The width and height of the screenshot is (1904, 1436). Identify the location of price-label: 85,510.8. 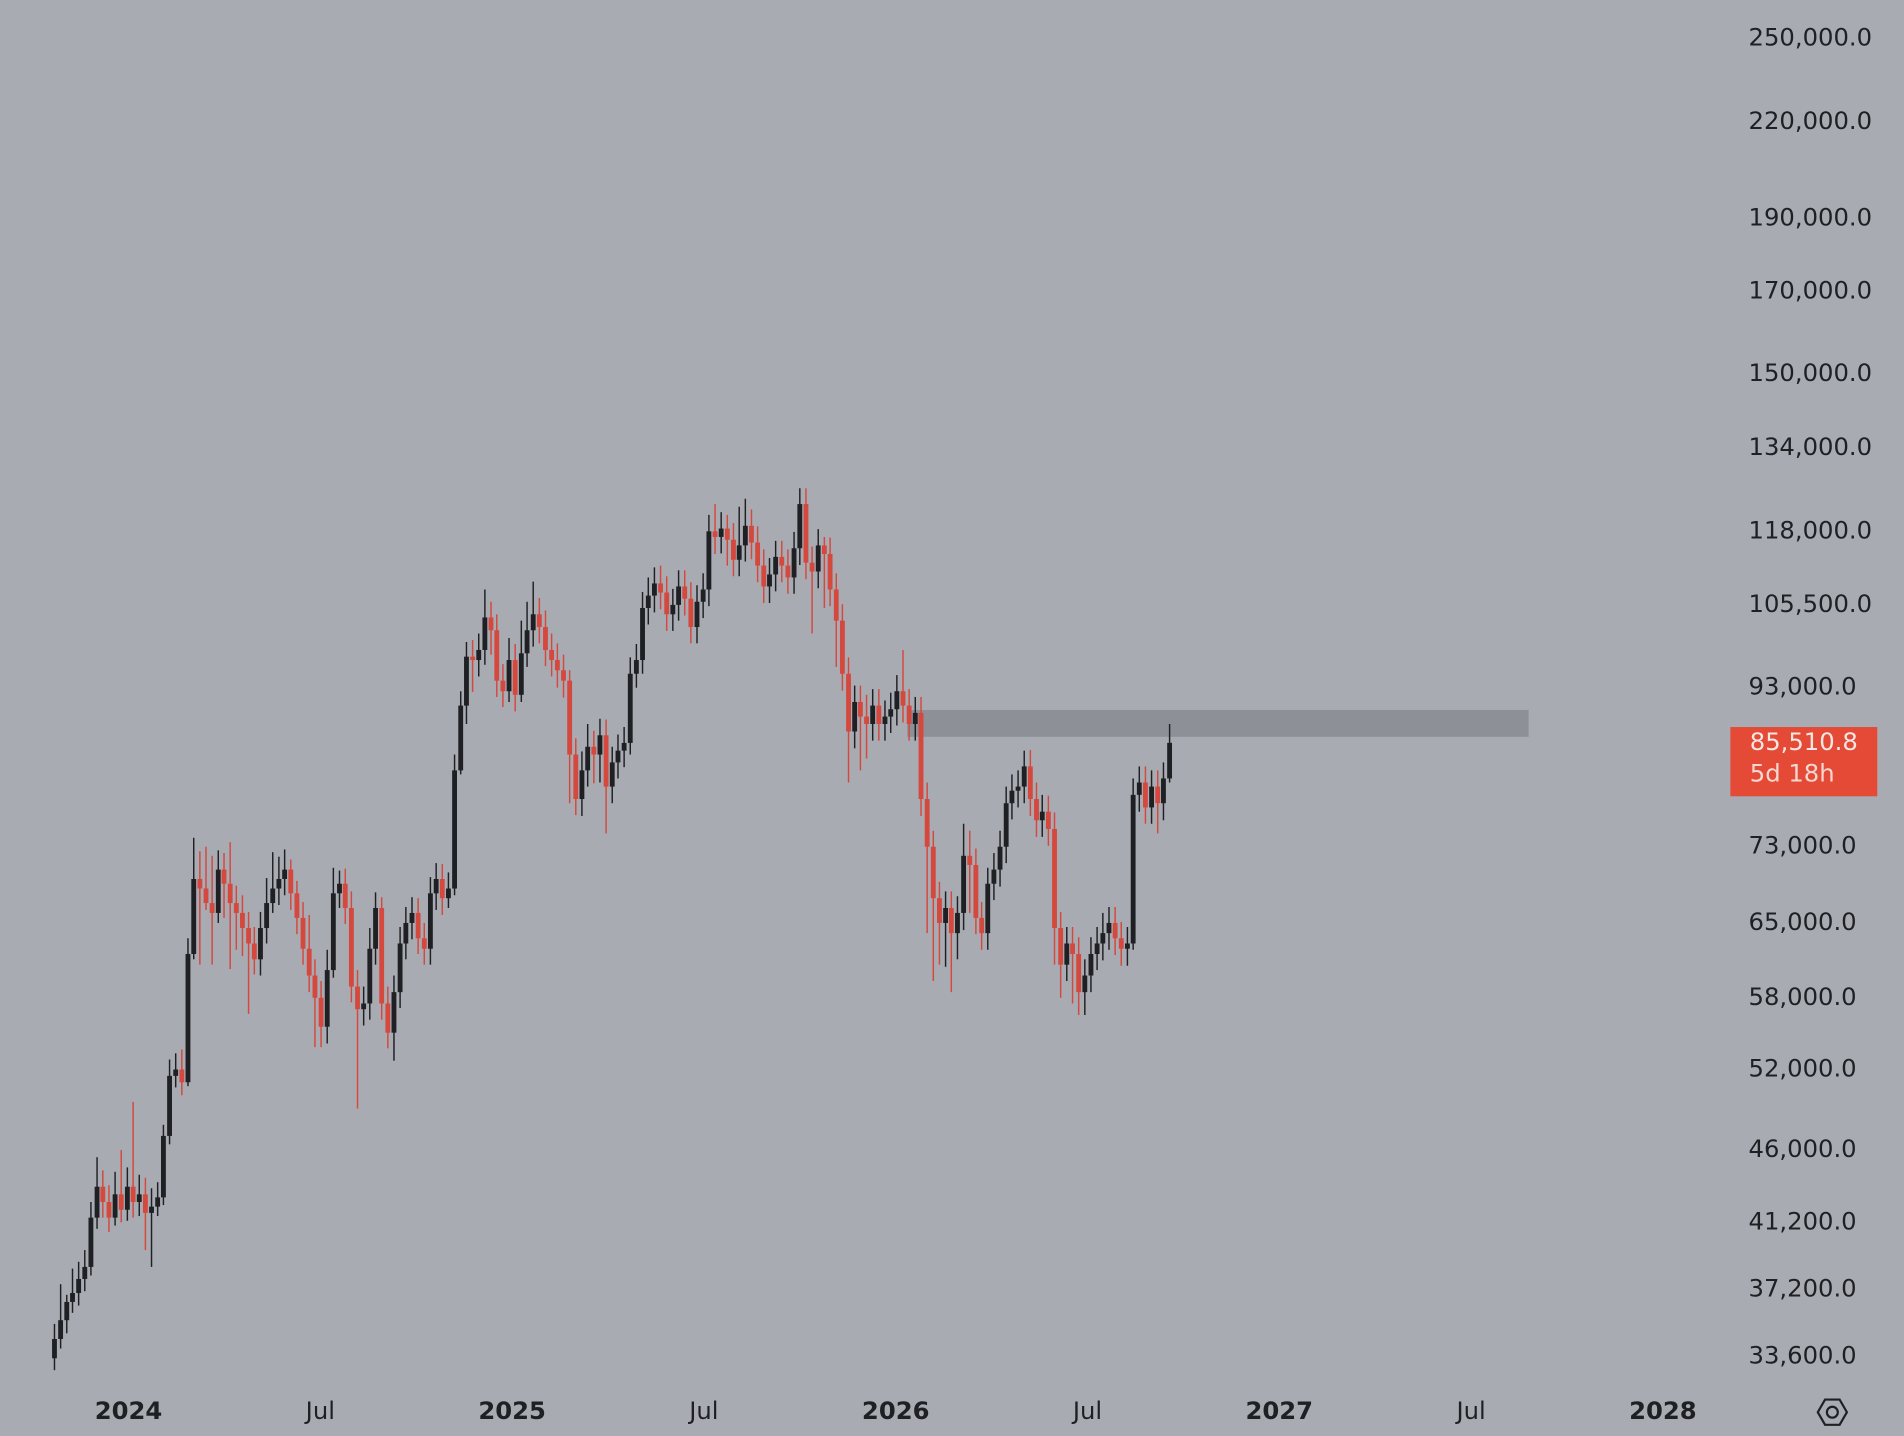
(1804, 741).